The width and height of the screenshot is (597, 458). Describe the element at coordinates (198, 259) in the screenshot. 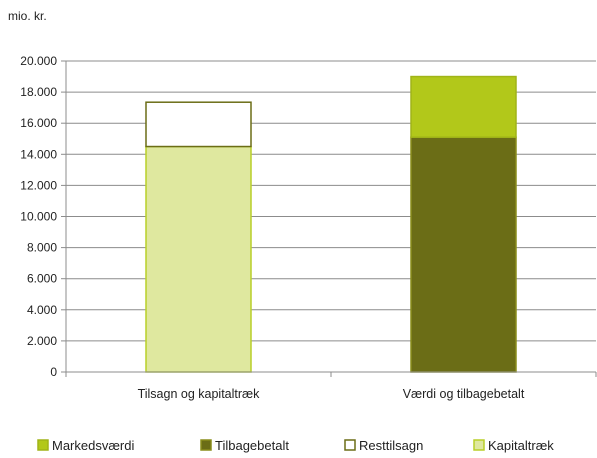

I see `bar-kapitaltræk` at that location.